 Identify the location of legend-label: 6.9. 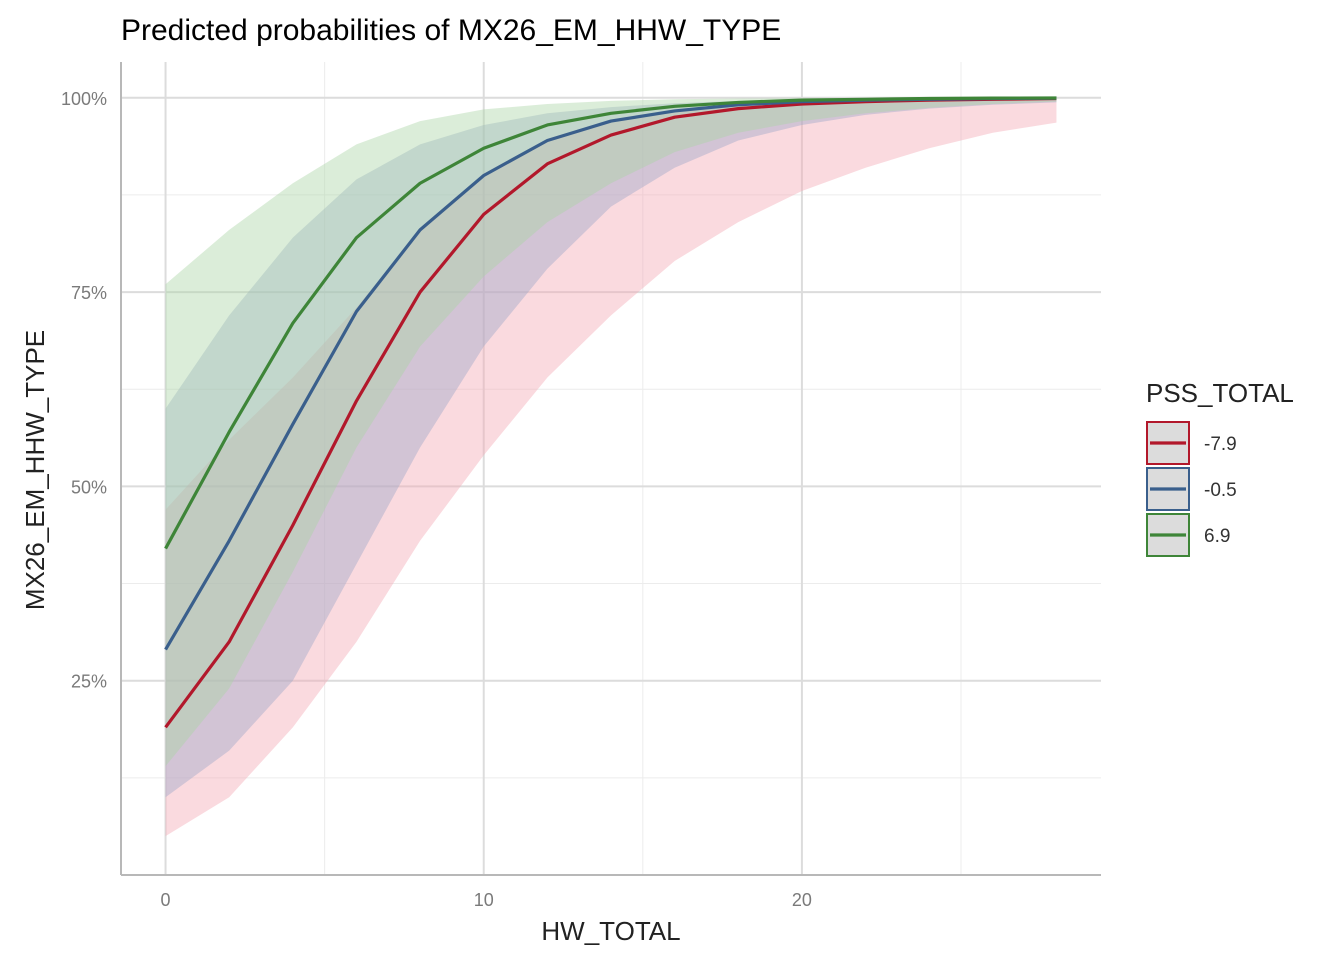
(1217, 536).